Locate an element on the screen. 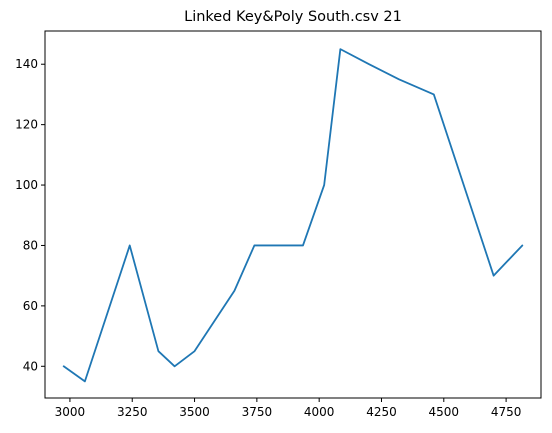 Image resolution: width=552 pixels, height=433 pixels. y-tick-label: 120 is located at coordinates (26, 125).